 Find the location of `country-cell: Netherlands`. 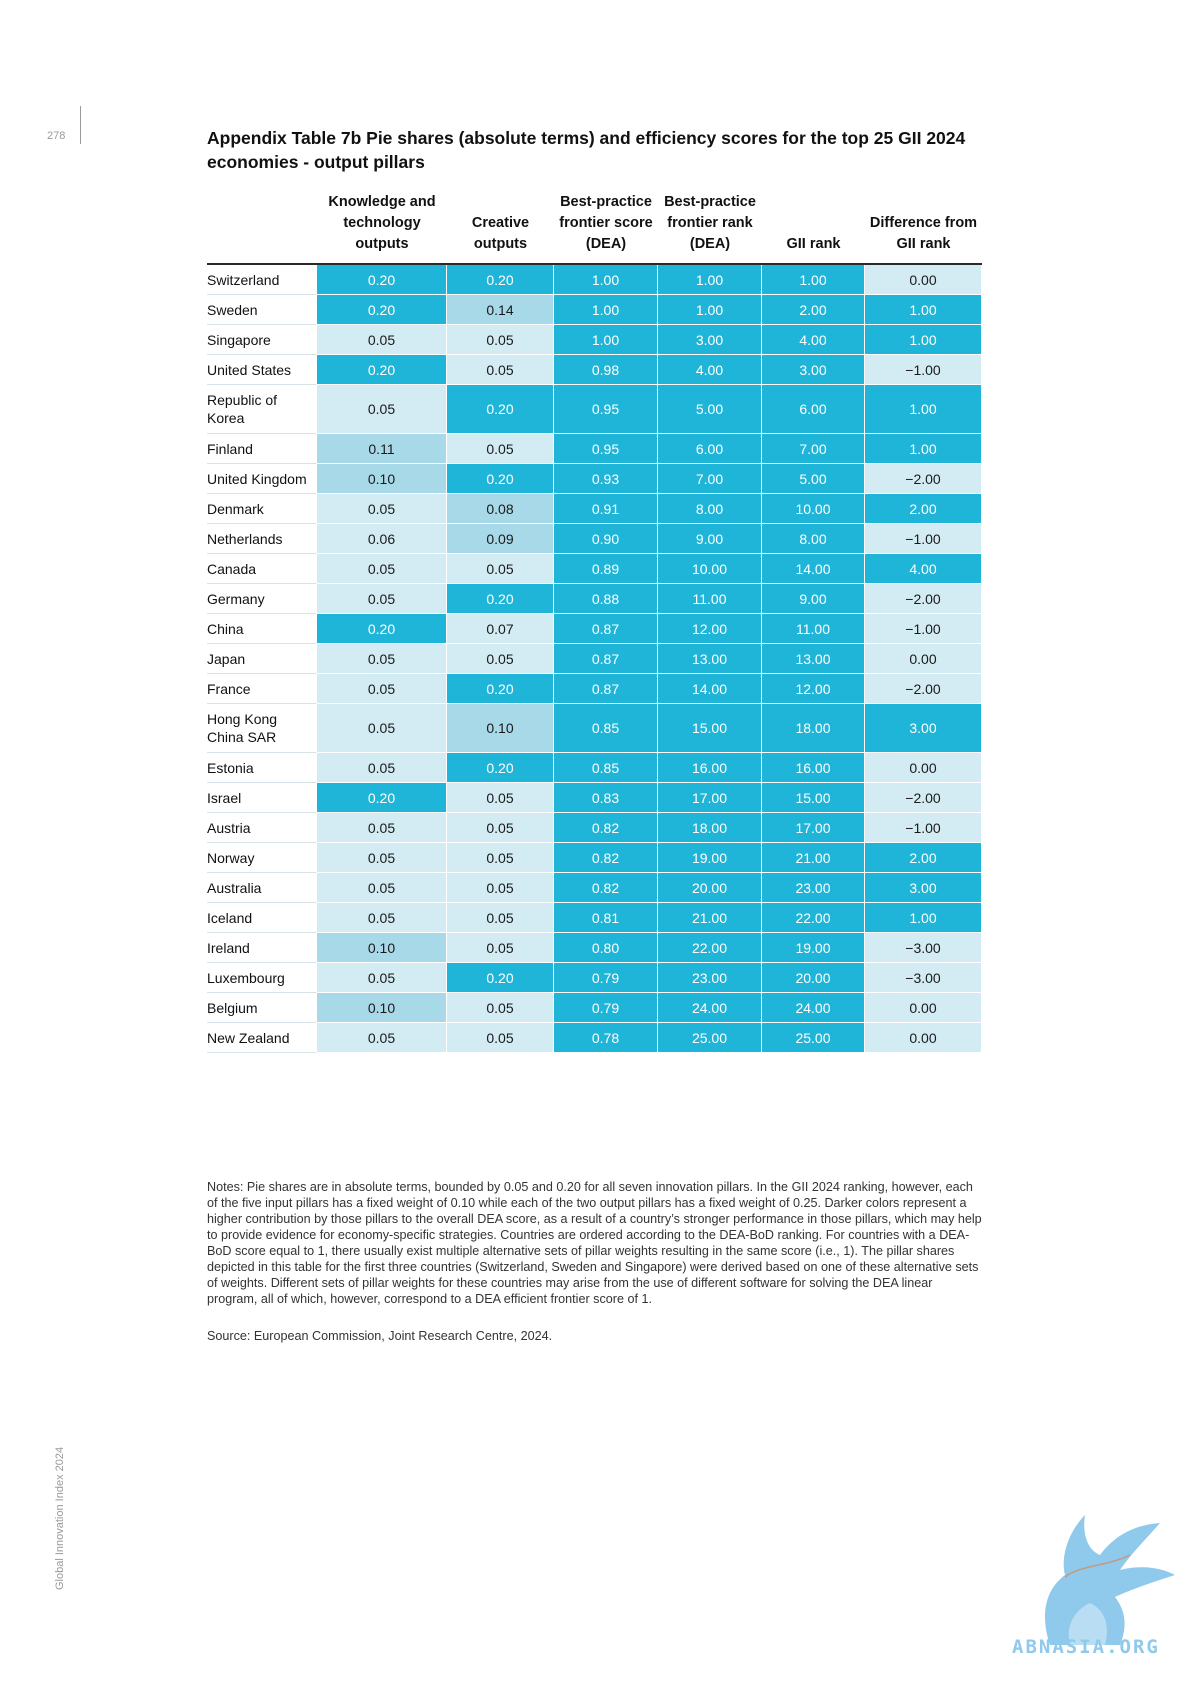

country-cell: Netherlands is located at coordinates (262, 539).